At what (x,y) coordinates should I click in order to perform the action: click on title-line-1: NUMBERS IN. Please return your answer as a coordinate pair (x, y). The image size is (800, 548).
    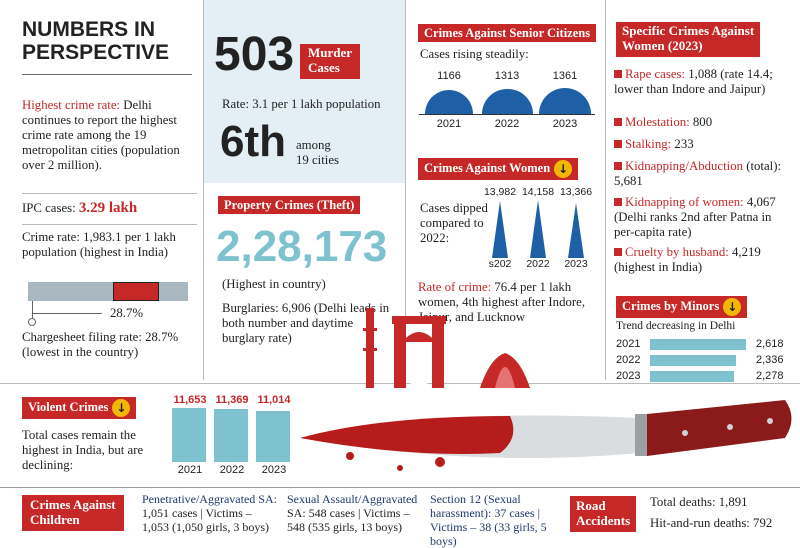
    Looking at the image, I should click on (89, 29).